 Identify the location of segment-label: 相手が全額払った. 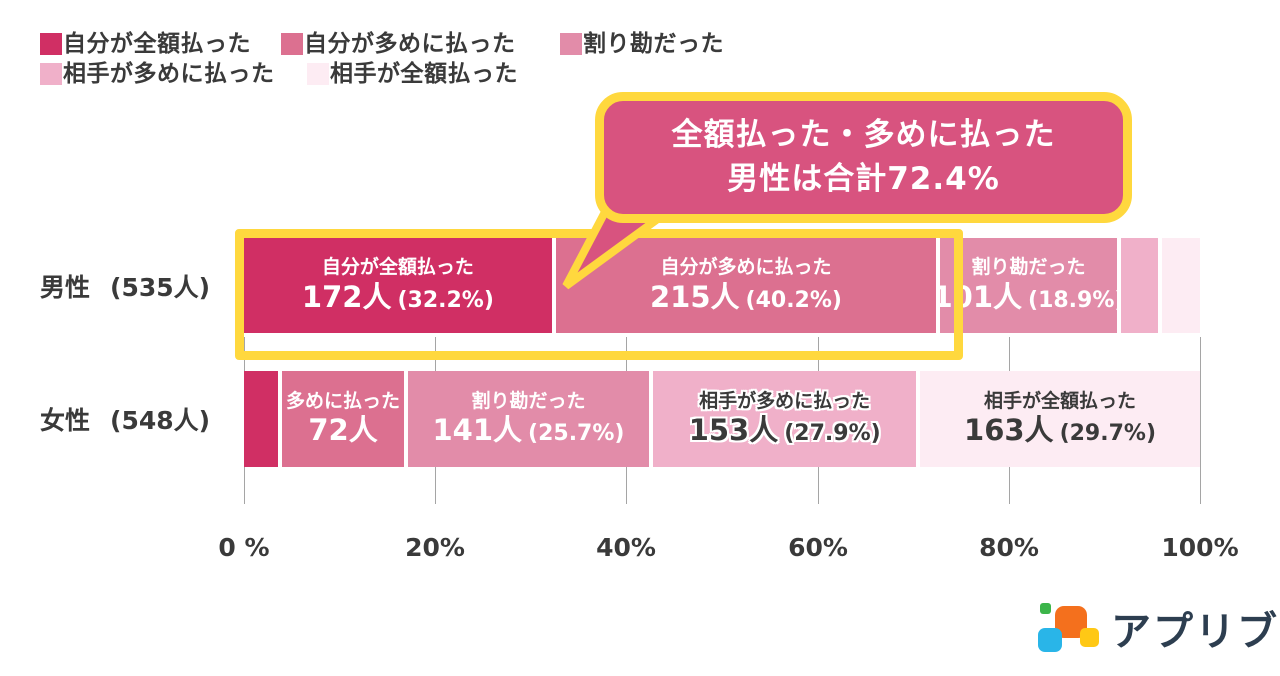
(1060, 400).